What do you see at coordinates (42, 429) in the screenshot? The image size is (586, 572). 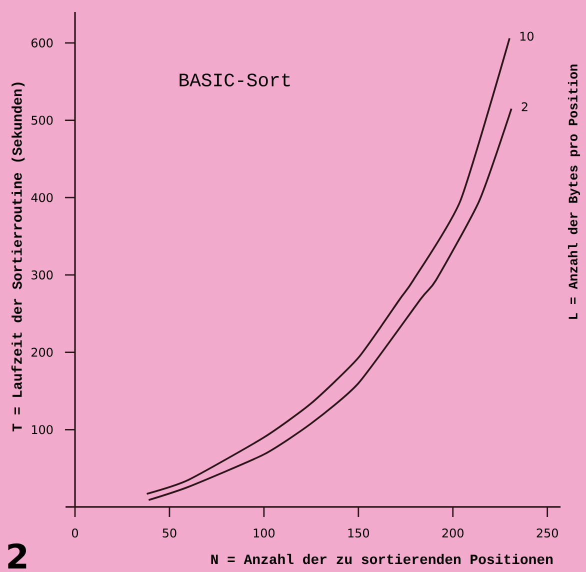 I see `y-tick-label: 100` at bounding box center [42, 429].